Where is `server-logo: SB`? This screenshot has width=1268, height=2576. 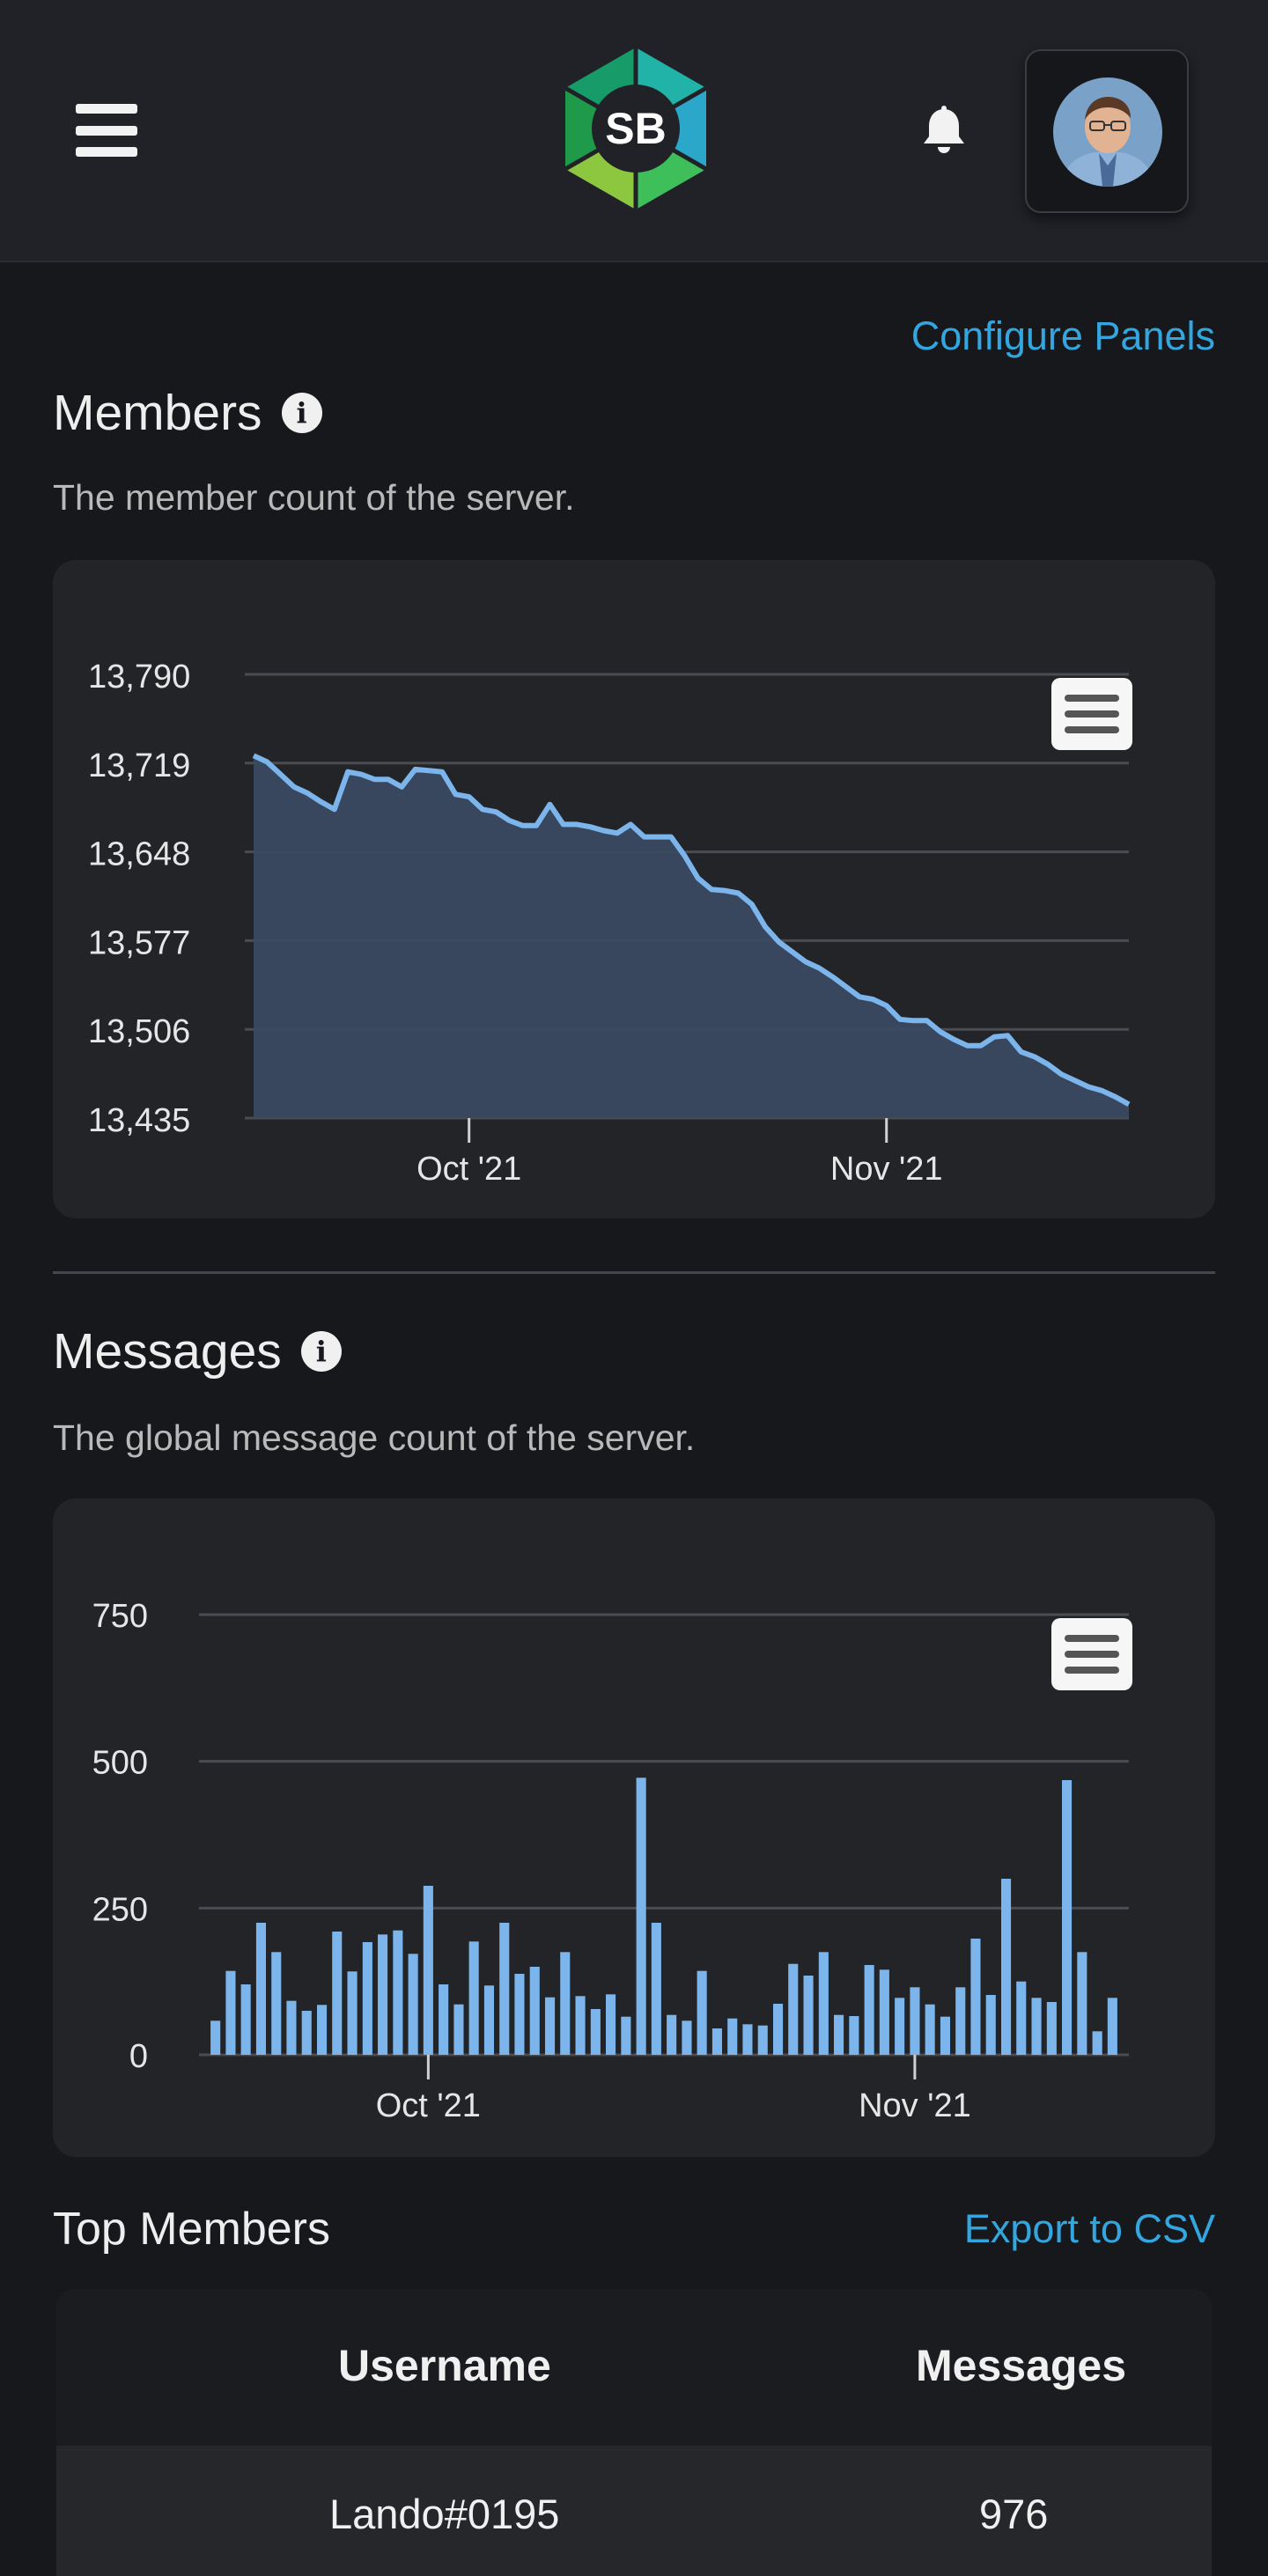
server-logo: SB is located at coordinates (636, 128).